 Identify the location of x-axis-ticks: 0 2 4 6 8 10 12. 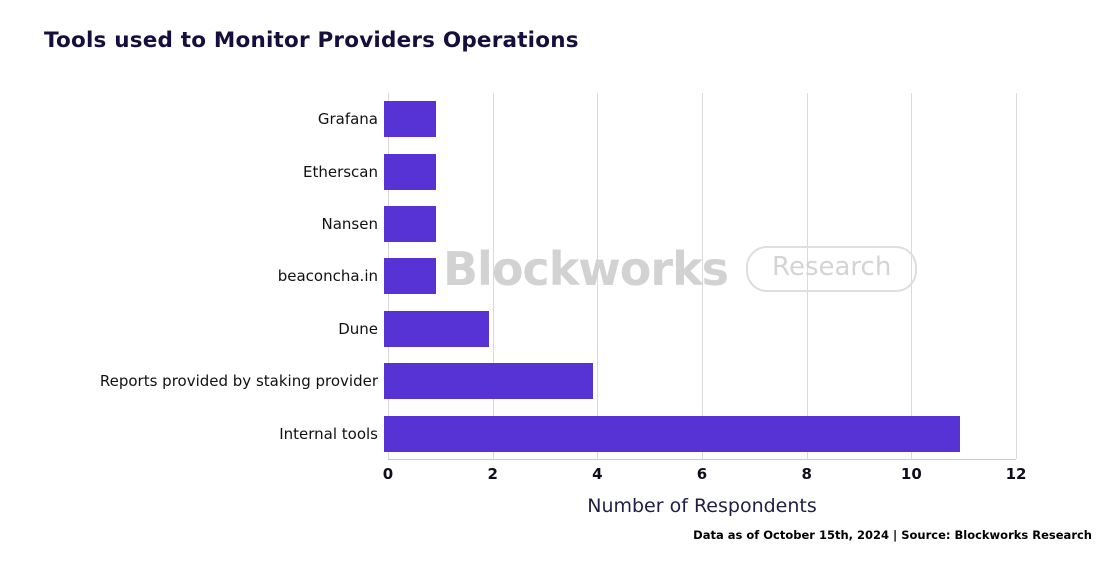
(705, 475).